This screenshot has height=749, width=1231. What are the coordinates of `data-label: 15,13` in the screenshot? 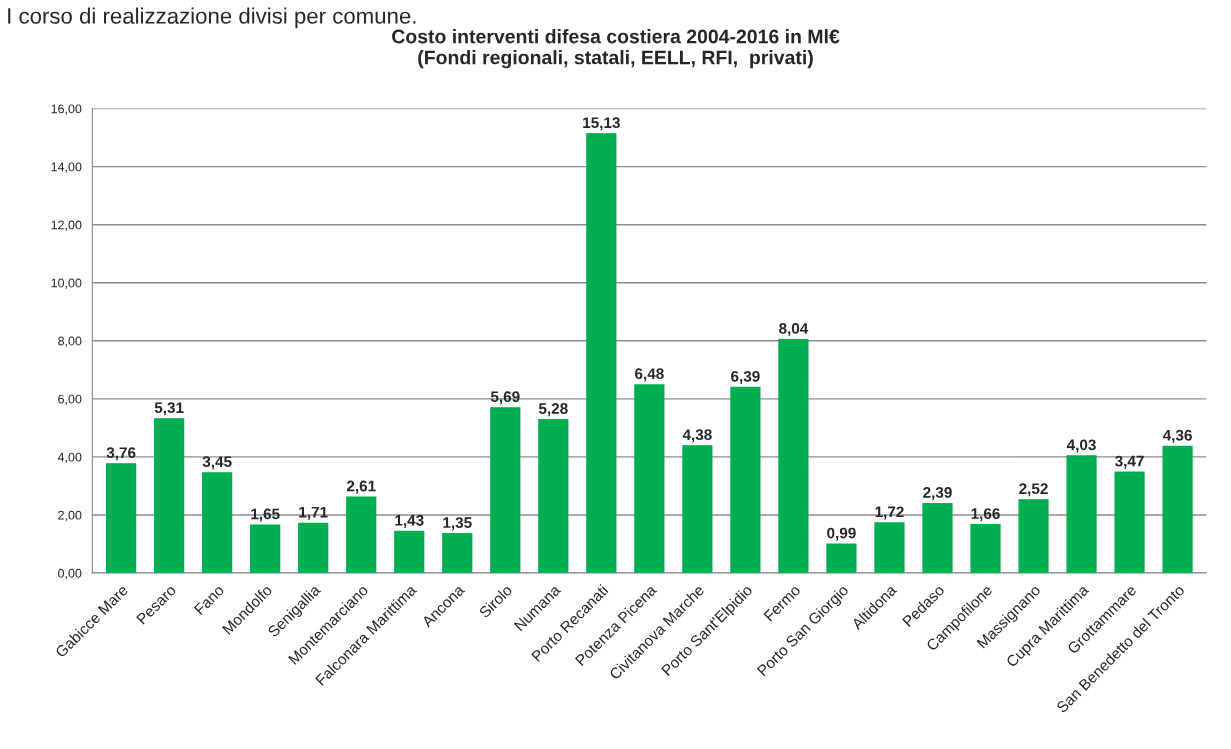 It's located at (601, 124).